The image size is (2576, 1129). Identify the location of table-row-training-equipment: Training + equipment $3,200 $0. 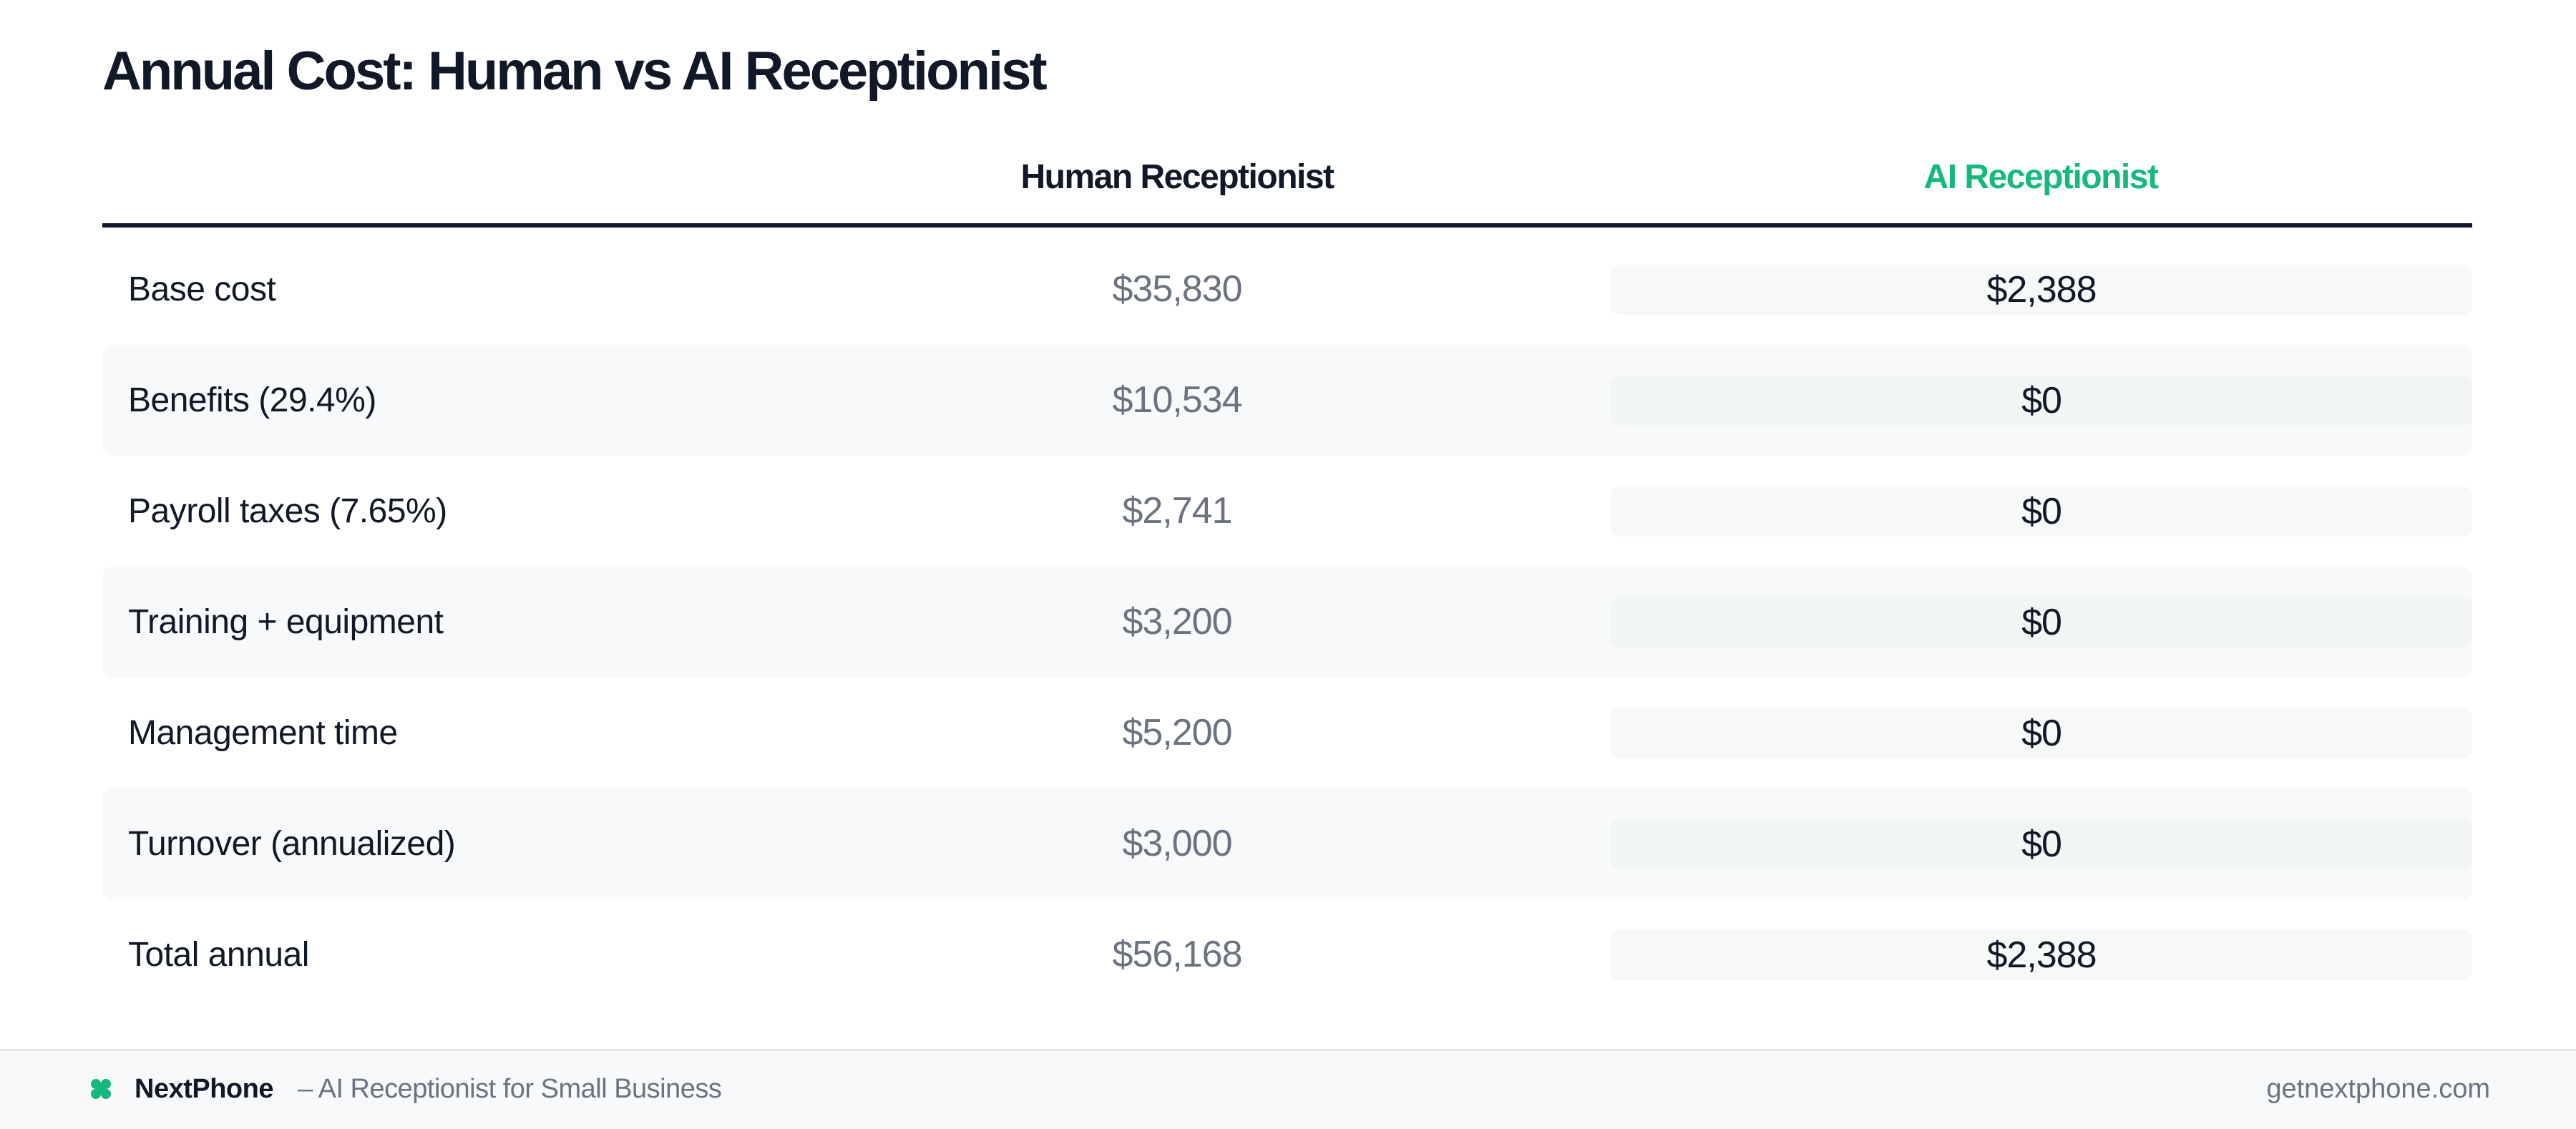
(1287, 622).